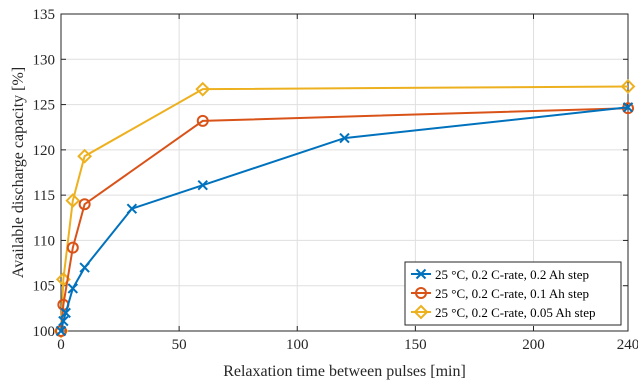 This screenshot has height=382, width=638. Describe the element at coordinates (61, 345) in the screenshot. I see `x-tick-label: 0` at that location.